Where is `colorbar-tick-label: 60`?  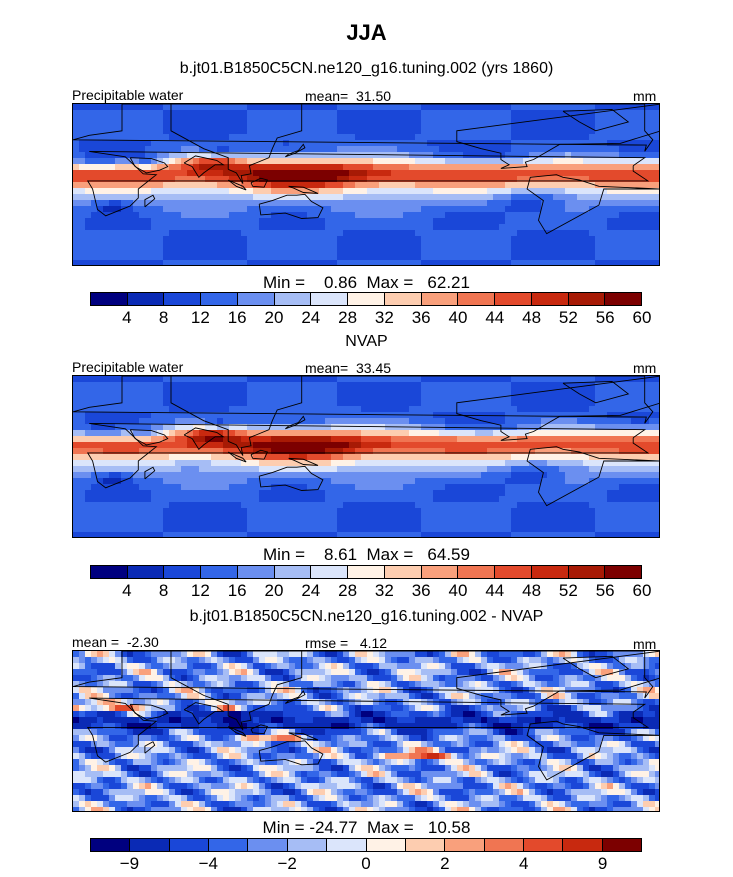 colorbar-tick-label: 60 is located at coordinates (642, 590).